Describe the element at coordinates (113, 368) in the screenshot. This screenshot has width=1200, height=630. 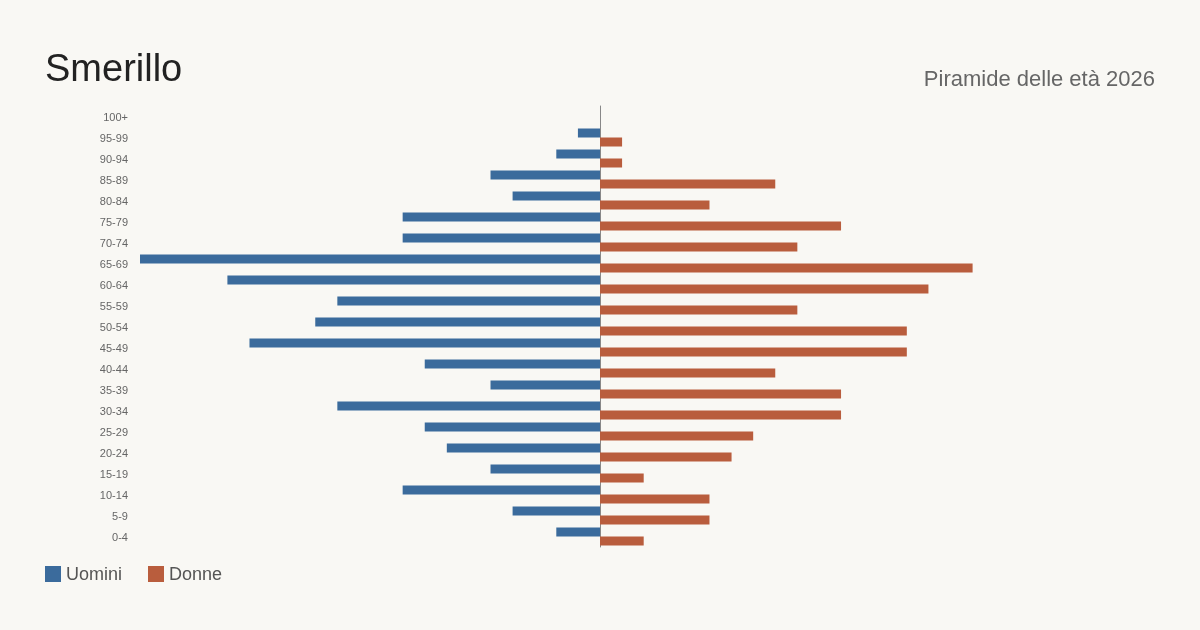
I see `y-tick-label: 40-44` at that location.